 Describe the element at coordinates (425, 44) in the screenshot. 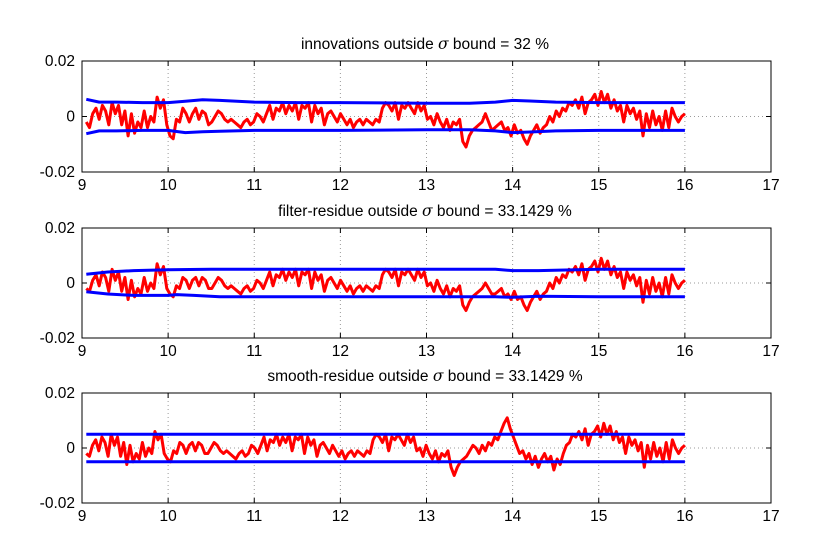

I see `plot-title: innovations outside σ bound = 32 %` at that location.